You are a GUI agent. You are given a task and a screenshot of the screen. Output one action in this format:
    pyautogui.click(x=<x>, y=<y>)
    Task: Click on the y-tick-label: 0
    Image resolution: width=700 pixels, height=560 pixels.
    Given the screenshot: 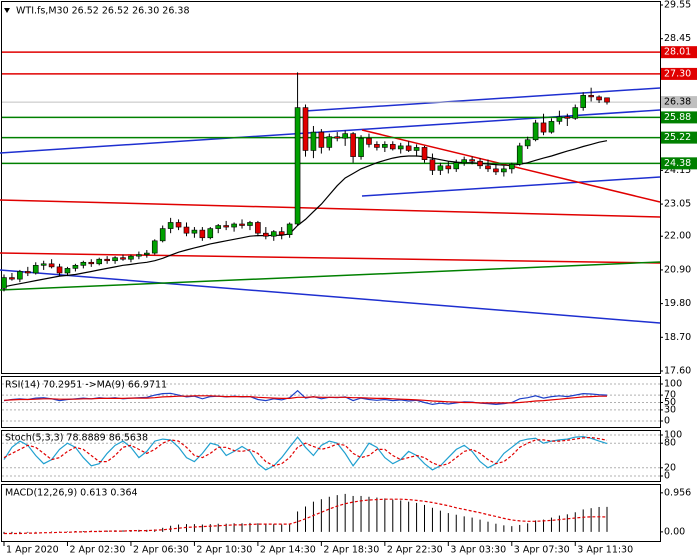 What is the action you would take?
    pyautogui.click(x=667, y=476)
    